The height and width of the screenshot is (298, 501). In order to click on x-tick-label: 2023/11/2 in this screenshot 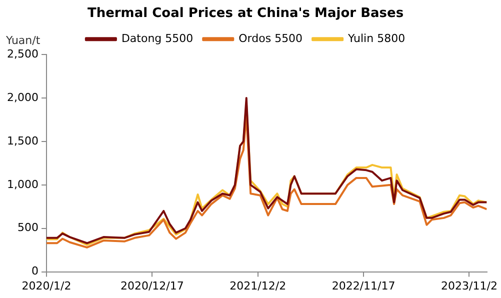, I will do `click(469, 285)`.